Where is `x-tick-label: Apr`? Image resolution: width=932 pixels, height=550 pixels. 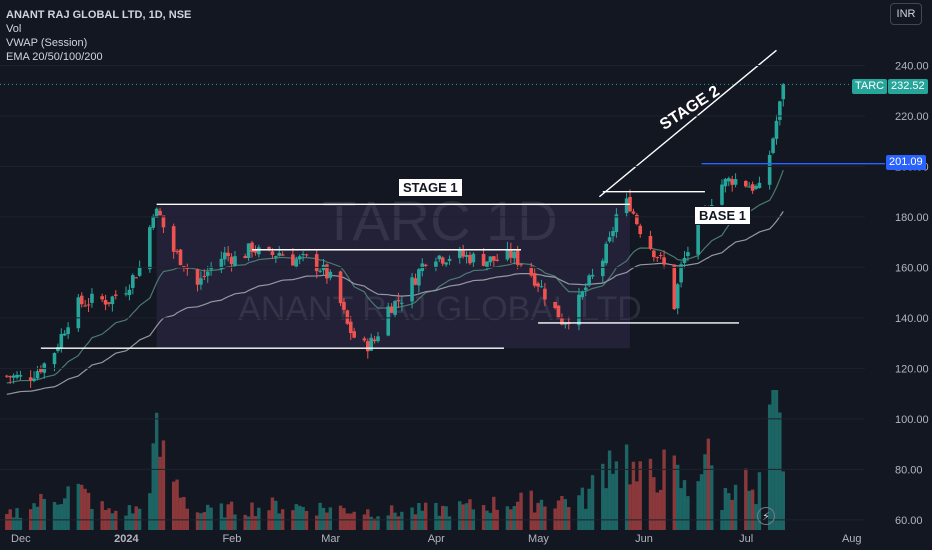
x-tick-label: Apr is located at coordinates (436, 539).